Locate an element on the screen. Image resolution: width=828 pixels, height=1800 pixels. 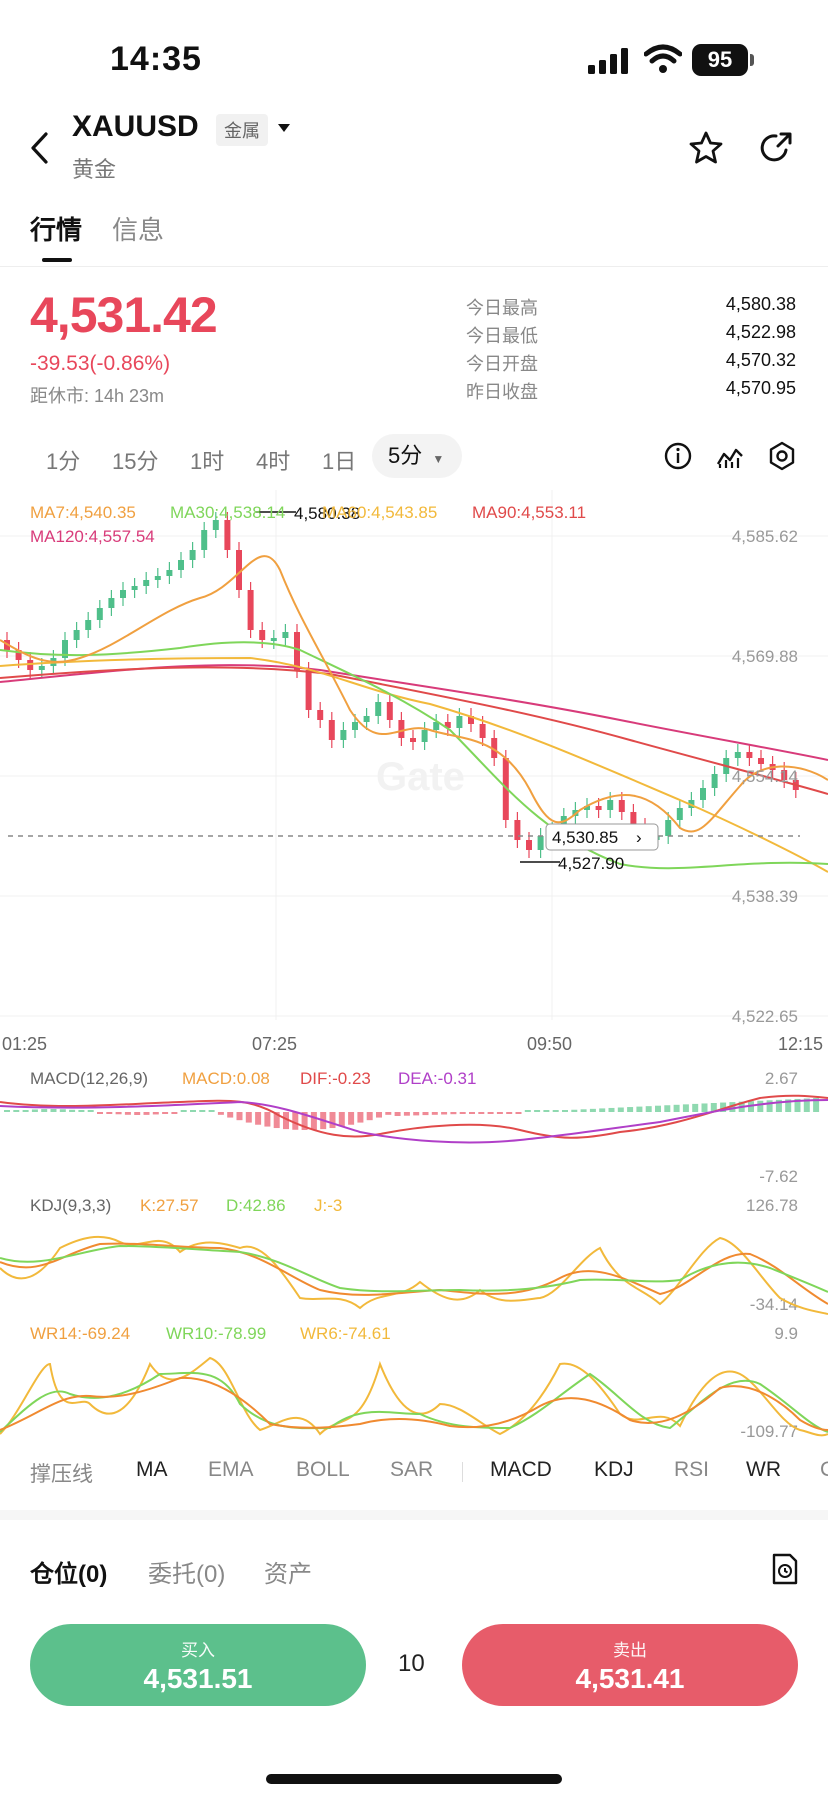
settings-gear-icon is located at coordinates (782, 456).